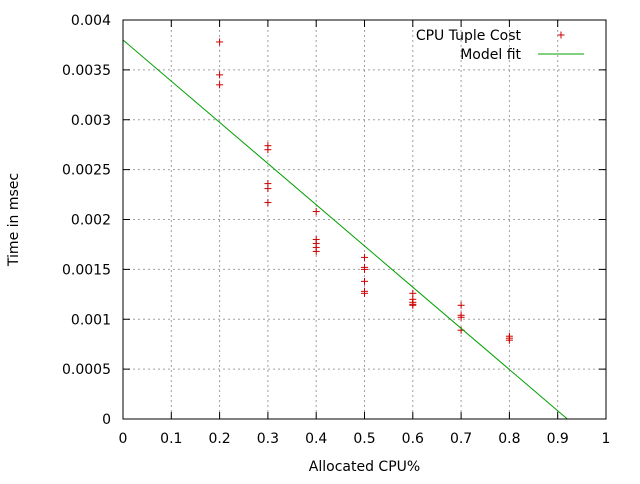 This screenshot has height=484, width=640. I want to click on legend: CPU Tuple Cost Model fit, so click(500, 45).